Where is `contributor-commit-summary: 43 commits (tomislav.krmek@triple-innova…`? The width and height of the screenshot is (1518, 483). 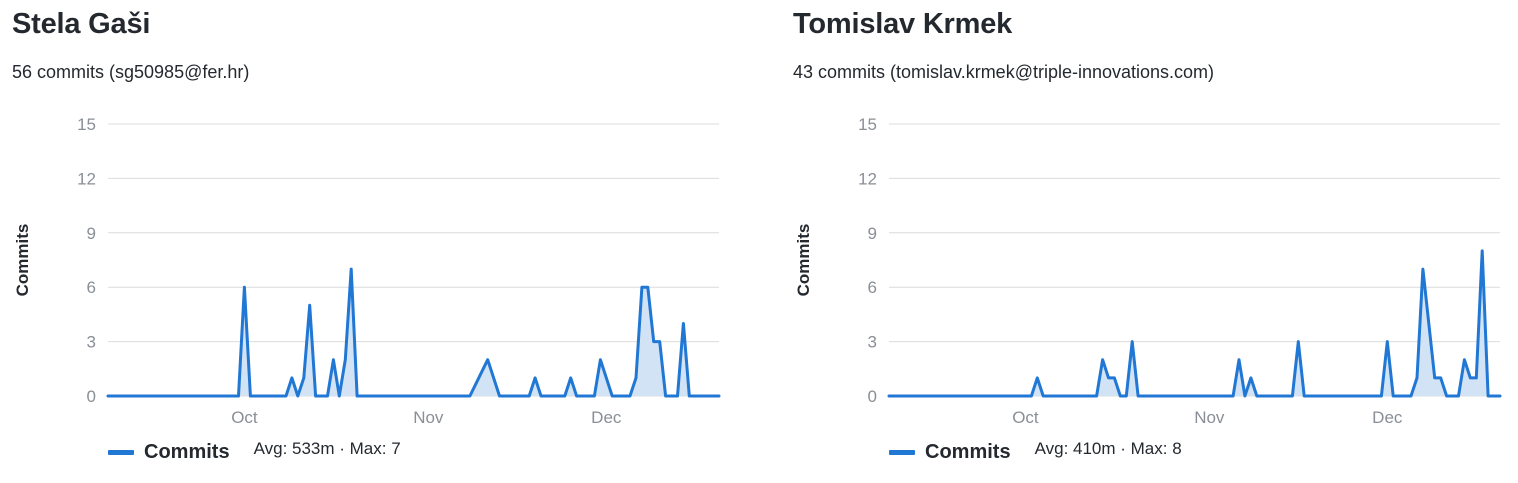
contributor-commit-summary: 43 commits (tomislav.krmek@triple-innova… is located at coordinates (1004, 72).